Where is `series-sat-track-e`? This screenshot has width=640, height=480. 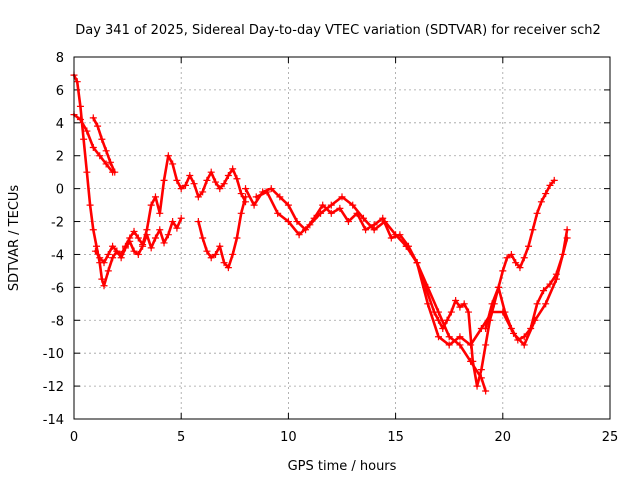 series-sat-track-e is located at coordinates (222, 232).